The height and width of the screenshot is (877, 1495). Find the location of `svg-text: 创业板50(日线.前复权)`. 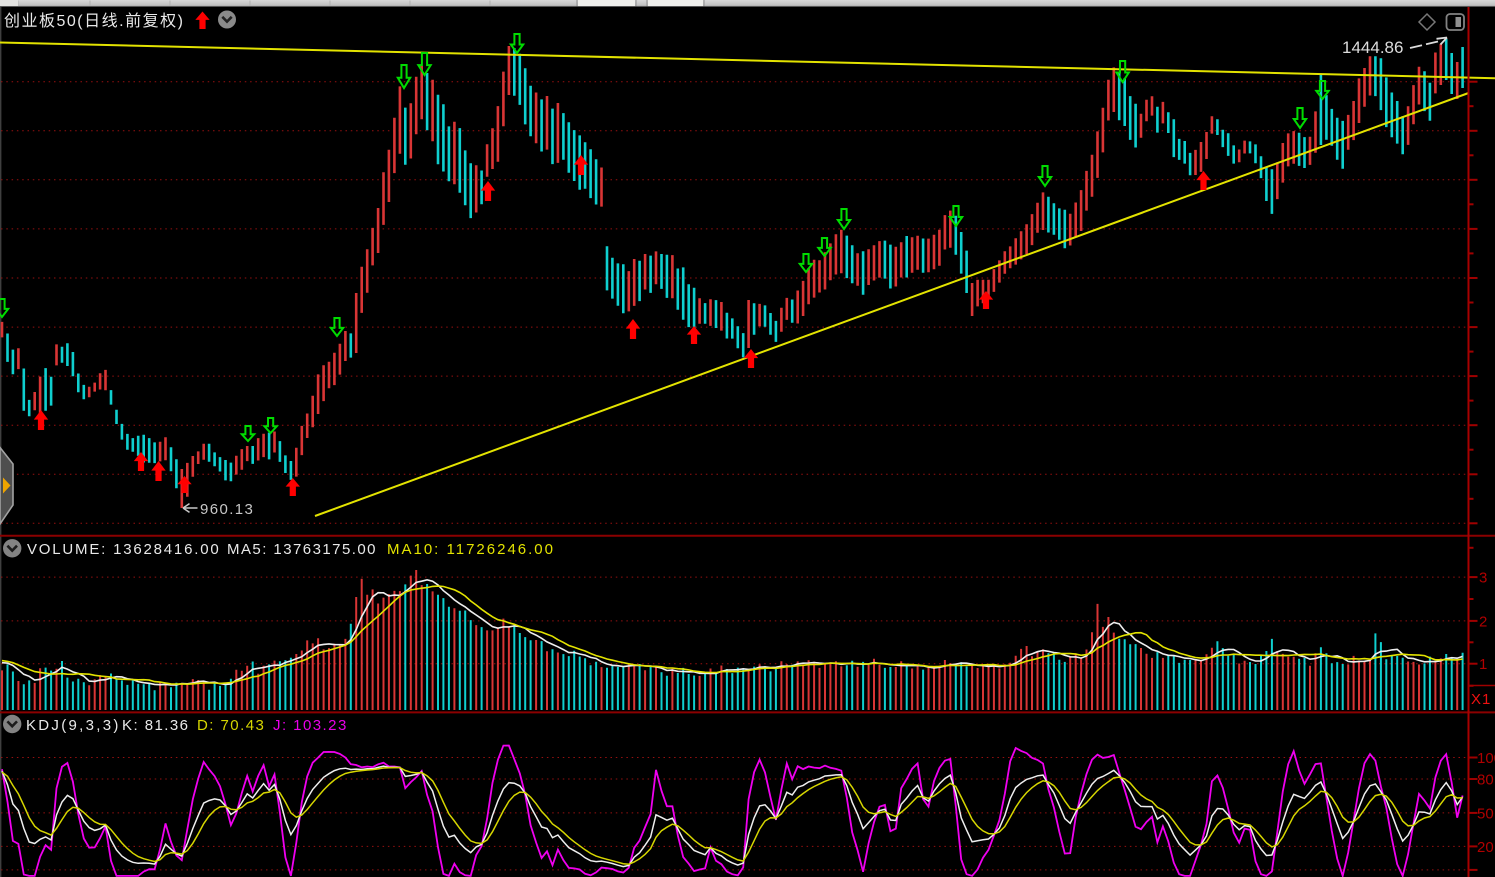

svg-text: 创业板50(日线.前复权) is located at coordinates (94, 21).